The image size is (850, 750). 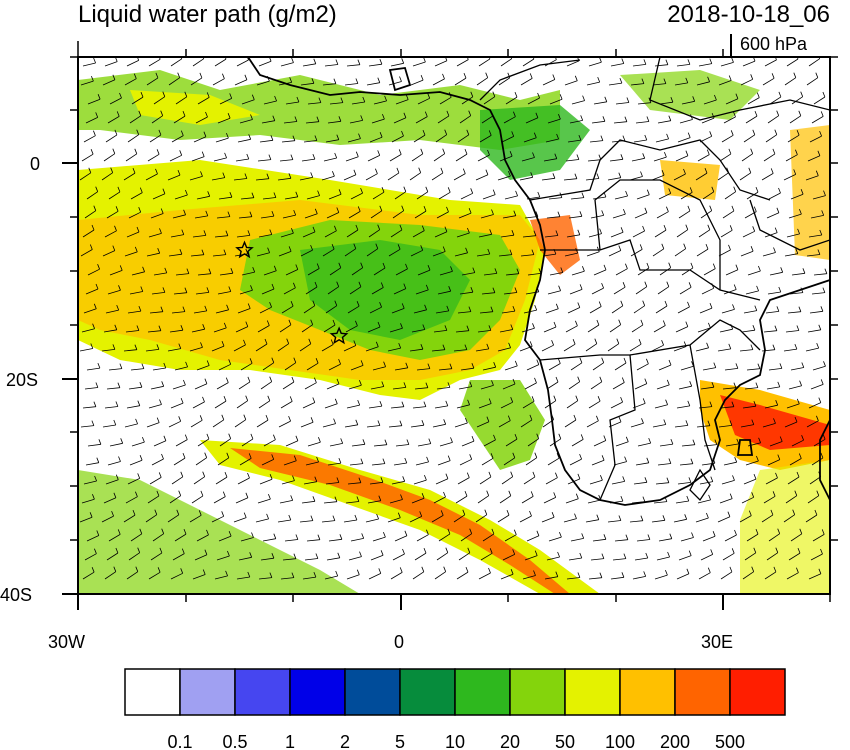 What do you see at coordinates (717, 642) in the screenshot?
I see `lon-label-30e: 30E` at bounding box center [717, 642].